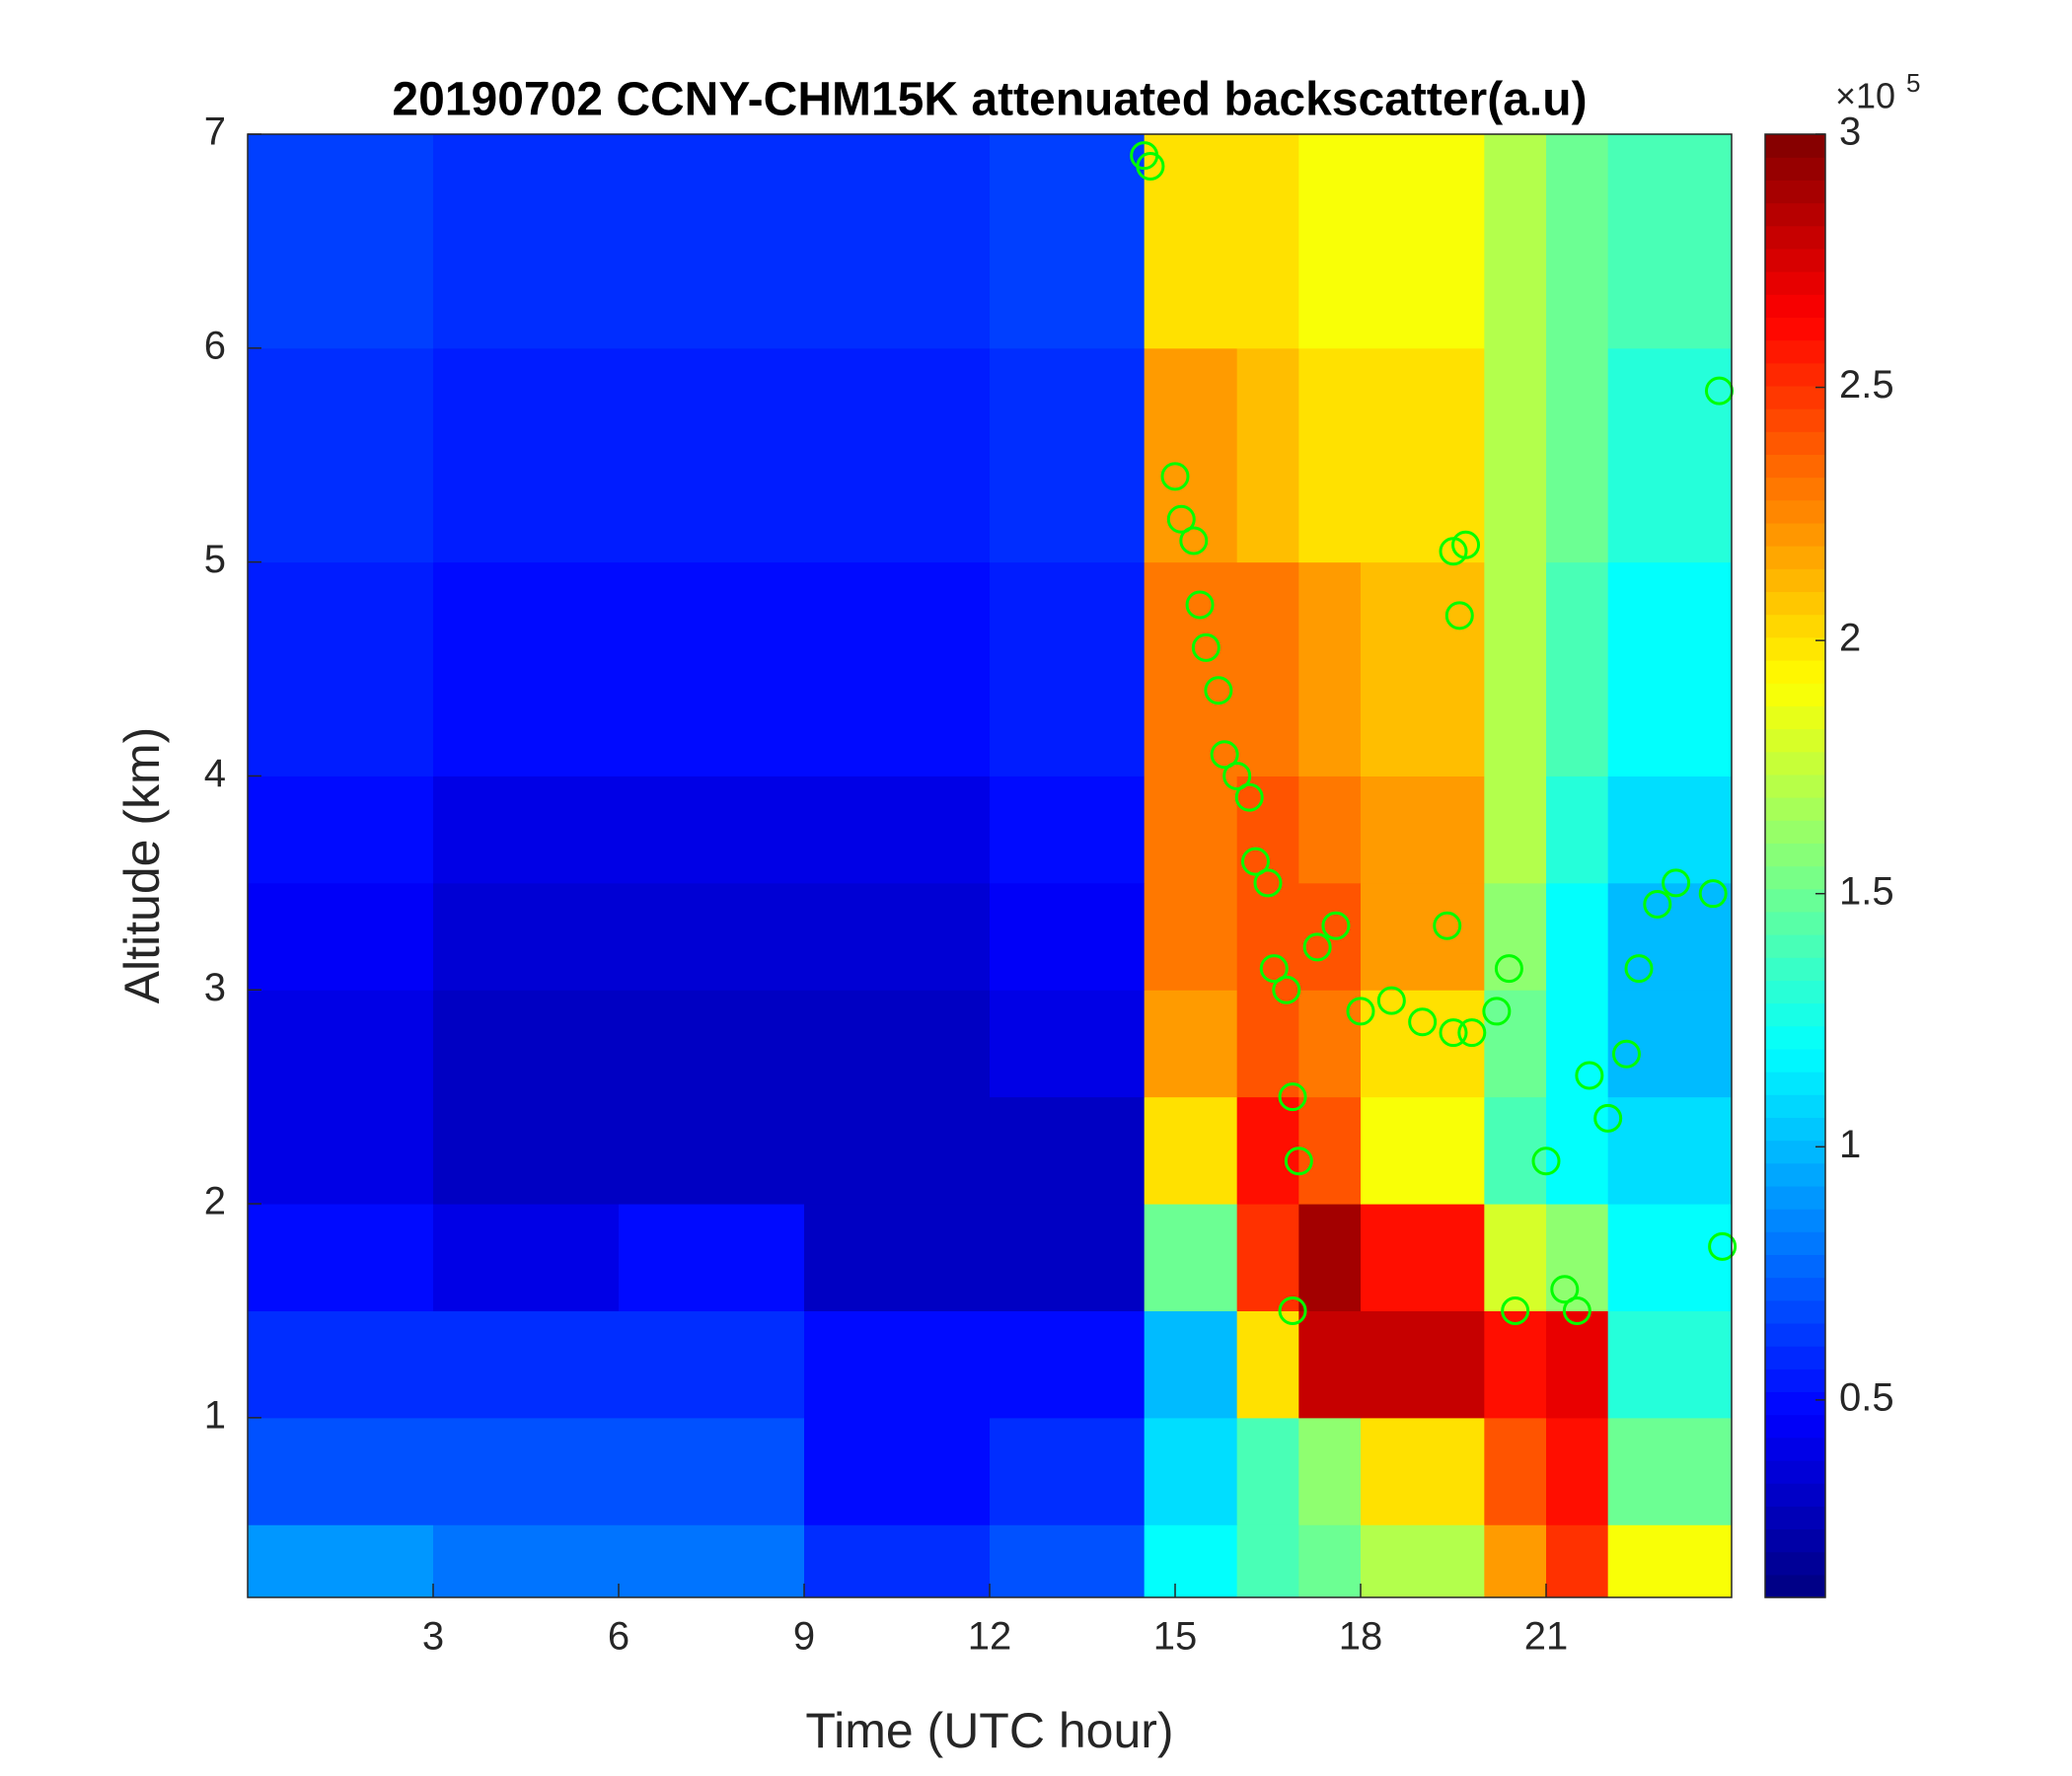 The width and height of the screenshot is (2072, 1776). I want to click on colorbar: 0.5 1 1.5 2 2.5 3, so click(1829, 855).